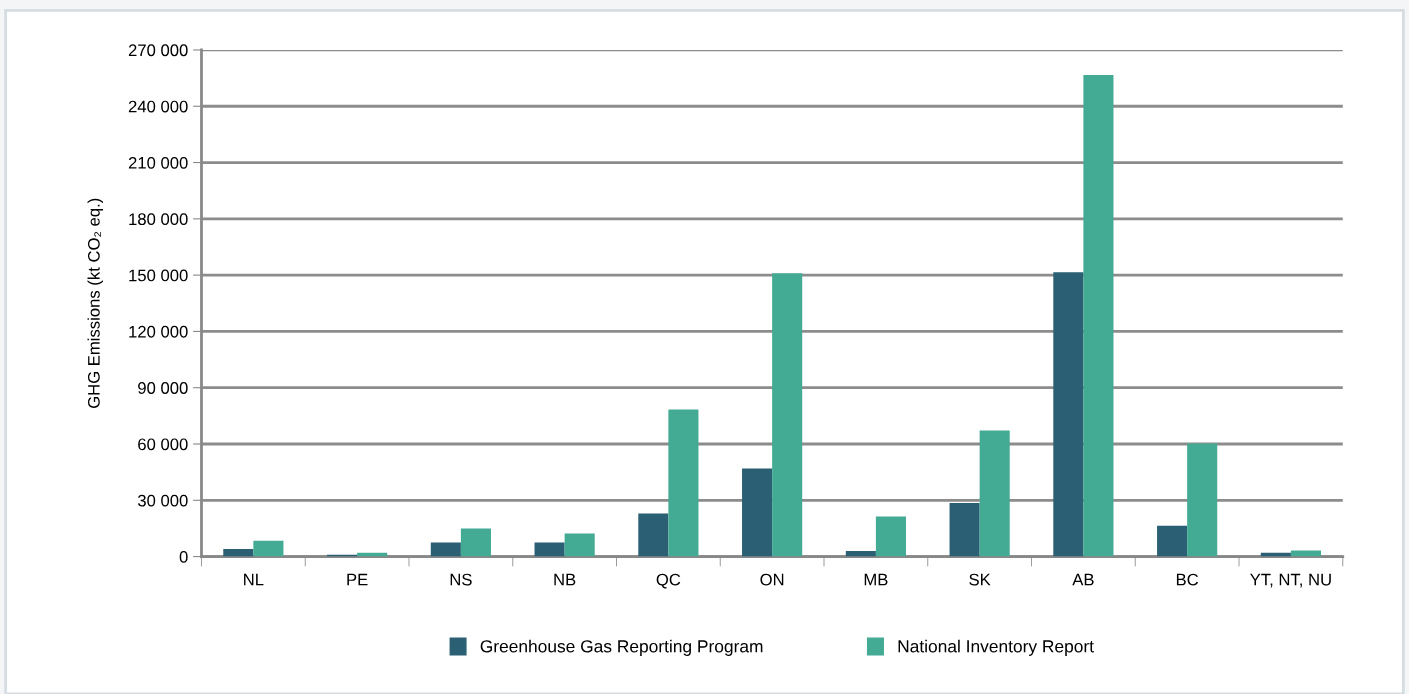  What do you see at coordinates (158, 162) in the screenshot?
I see `y-tick-label: 210 000` at bounding box center [158, 162].